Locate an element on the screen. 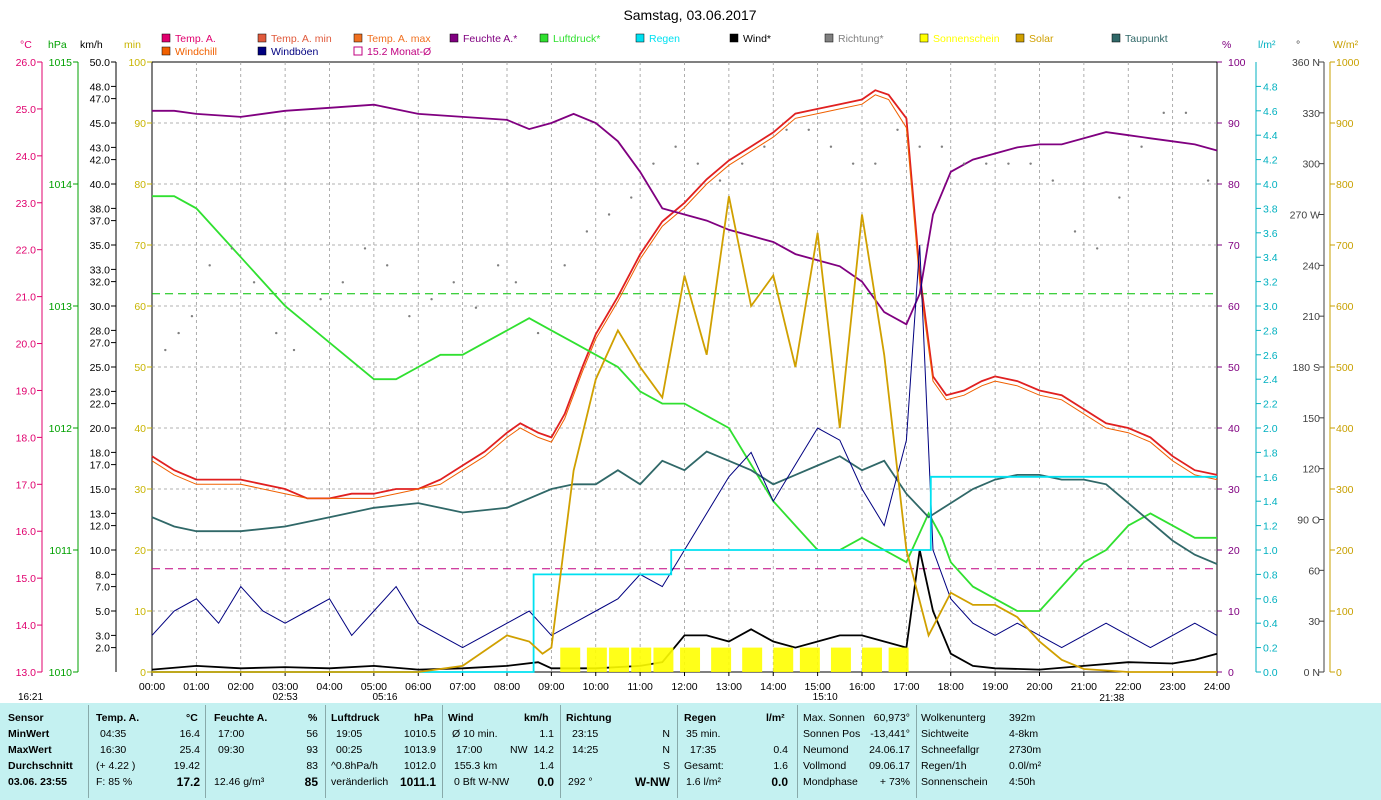 The image size is (1381, 800). rain-tick-label: 4.8 is located at coordinates (1270, 87).